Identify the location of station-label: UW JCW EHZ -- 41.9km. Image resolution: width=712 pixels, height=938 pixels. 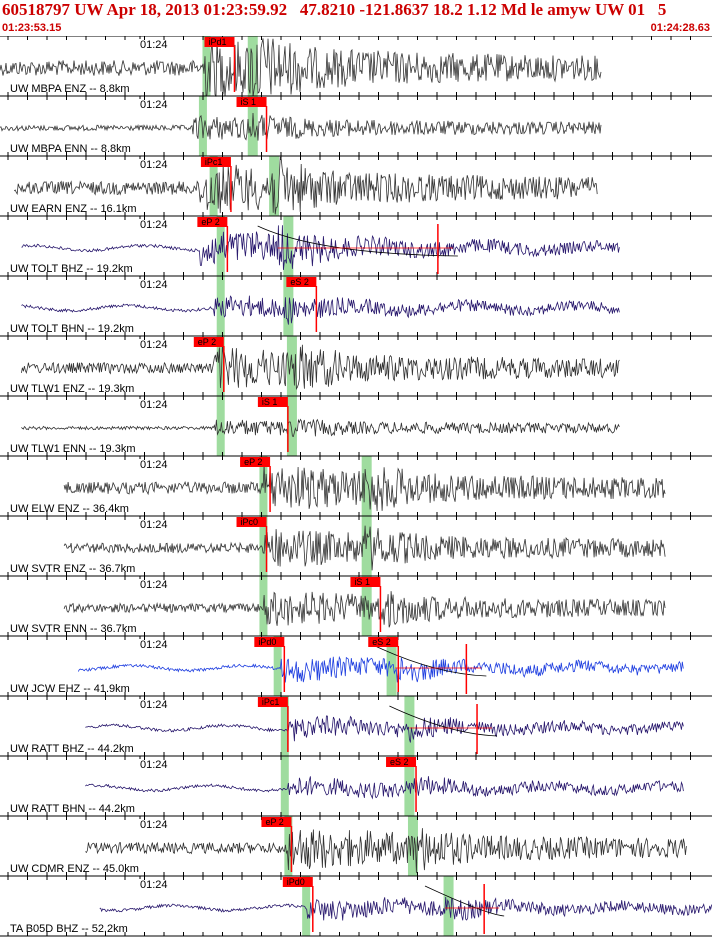
(70, 689).